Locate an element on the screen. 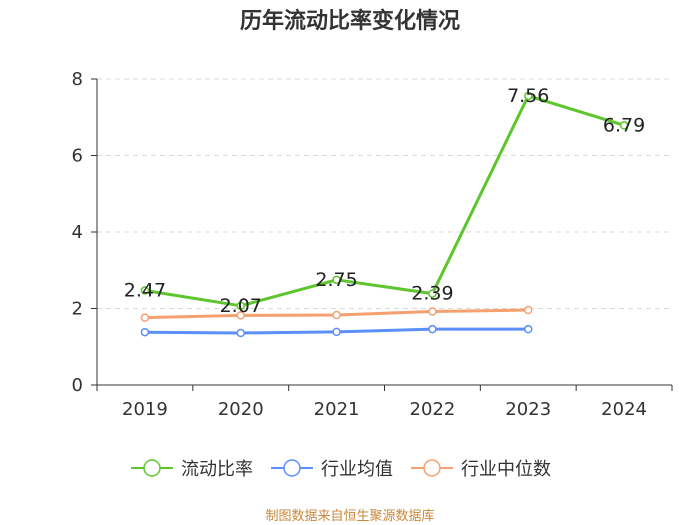 The height and width of the screenshot is (525, 700). data-label: 2.39 is located at coordinates (432, 294).